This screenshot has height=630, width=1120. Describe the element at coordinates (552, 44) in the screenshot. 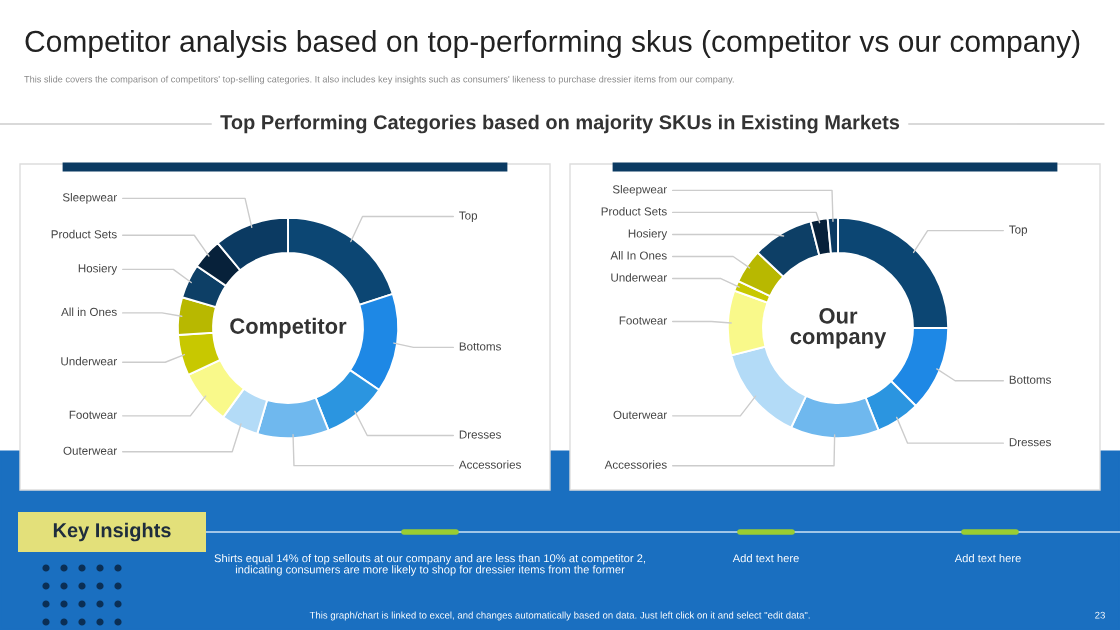

I see `text: Competitor analysis based on top-performing skus (competitor vs our company)` at that location.